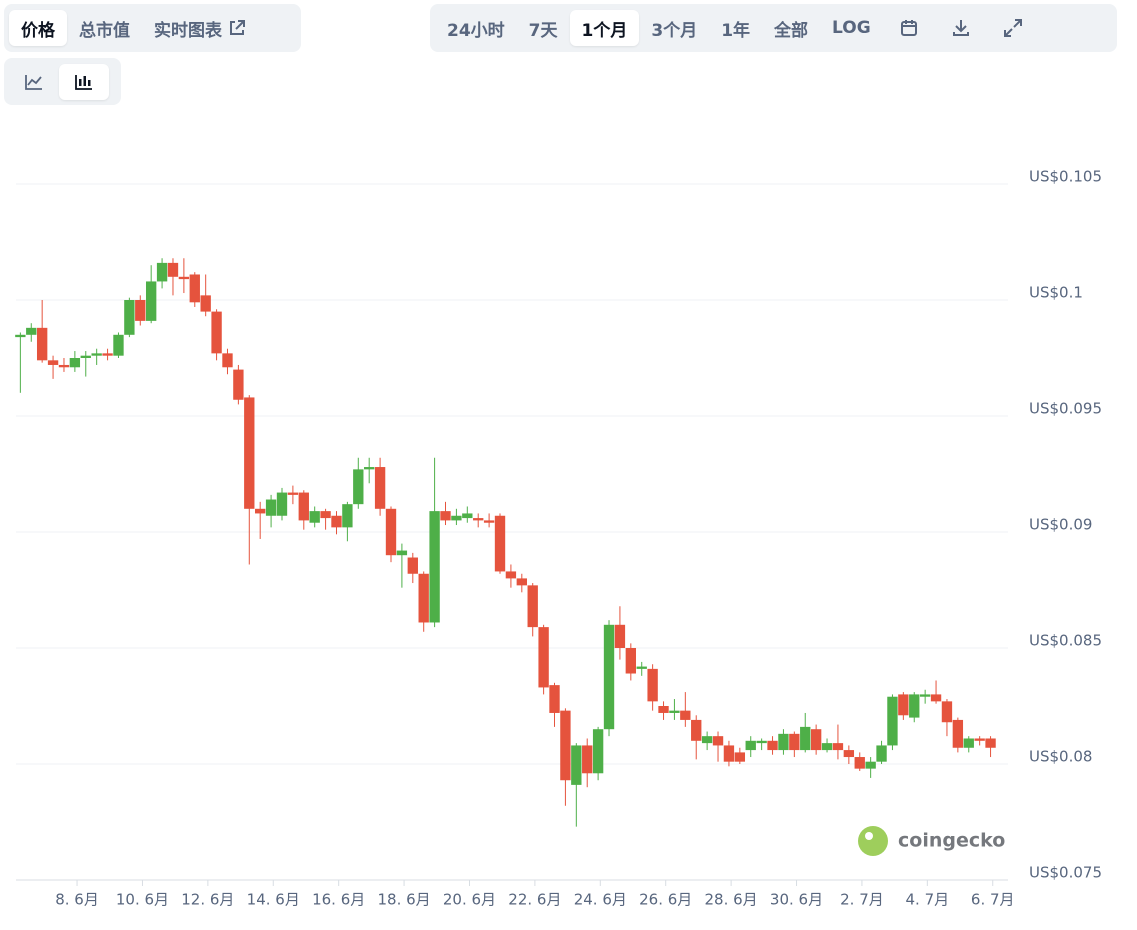  Describe the element at coordinates (543, 30) in the screenshot. I see `range-button: 7天` at that location.